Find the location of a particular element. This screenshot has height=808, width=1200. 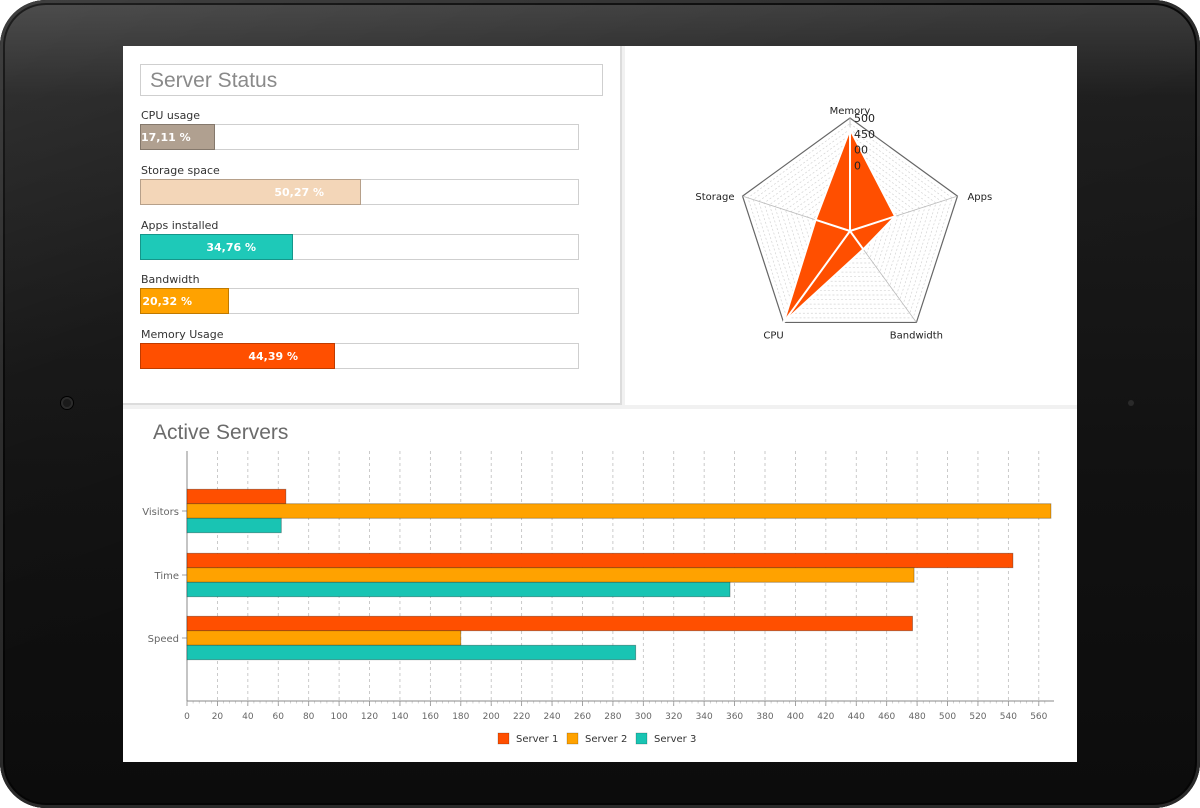

x-tick-label: 140 is located at coordinates (399, 717).